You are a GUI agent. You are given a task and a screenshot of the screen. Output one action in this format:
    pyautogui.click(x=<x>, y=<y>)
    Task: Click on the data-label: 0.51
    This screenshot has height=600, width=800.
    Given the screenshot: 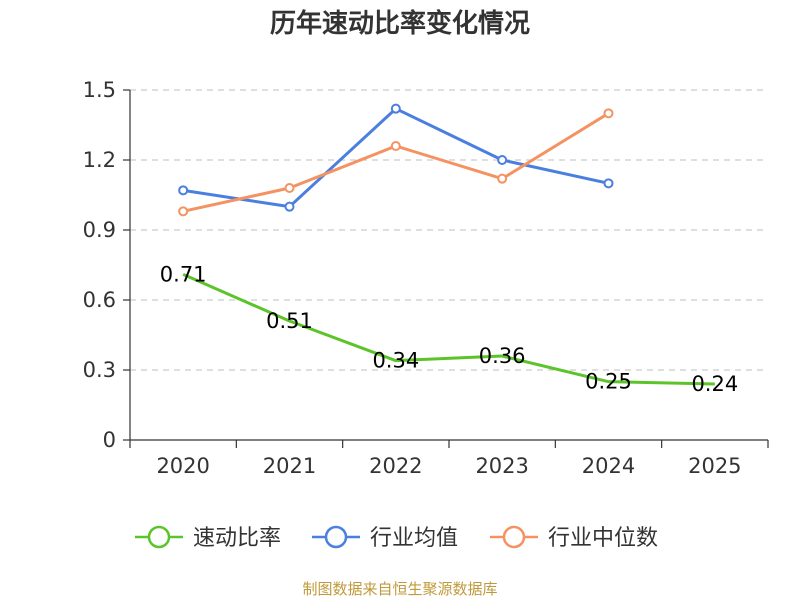 What is the action you would take?
    pyautogui.click(x=289, y=321)
    